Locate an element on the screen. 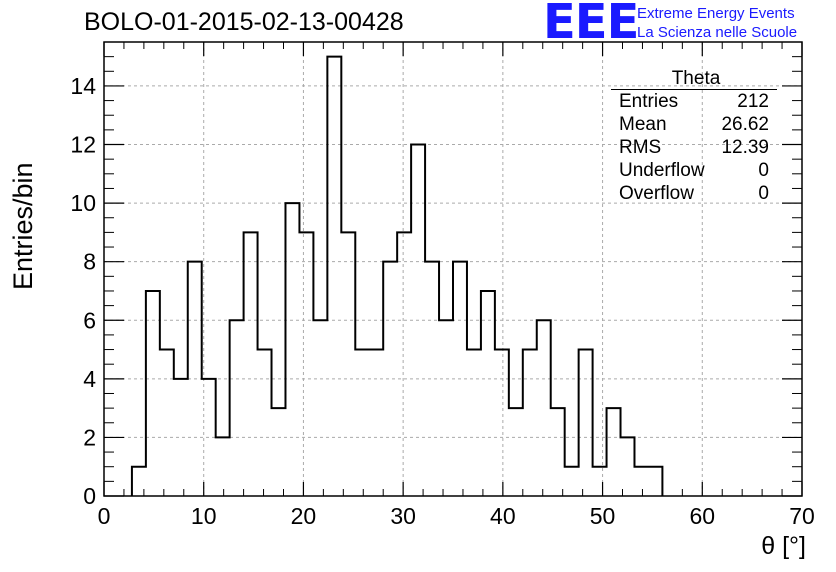 Image resolution: width=836 pixels, height=572 pixels. logo-line-1: Extreme Energy Events is located at coordinates (716, 13).